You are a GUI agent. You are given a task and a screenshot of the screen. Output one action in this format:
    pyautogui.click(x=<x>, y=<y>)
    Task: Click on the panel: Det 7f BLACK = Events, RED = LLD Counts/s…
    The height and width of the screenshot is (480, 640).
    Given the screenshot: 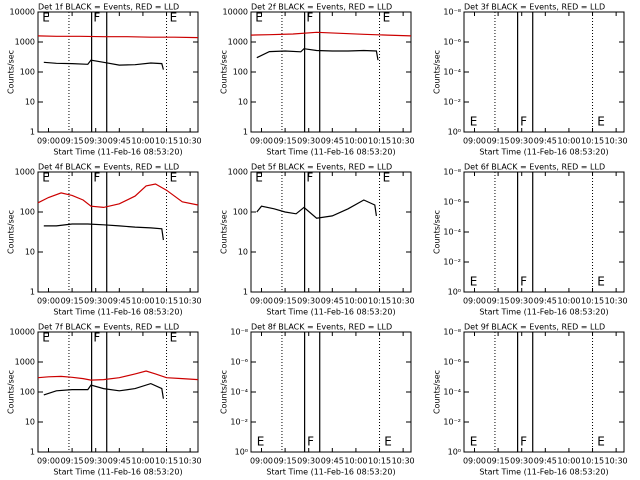 What is the action you would take?
    pyautogui.click(x=104, y=400)
    